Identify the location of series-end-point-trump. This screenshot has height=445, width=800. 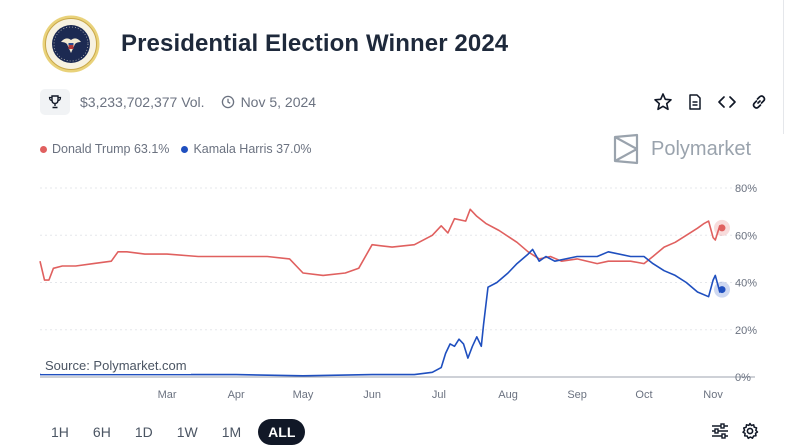
(722, 228).